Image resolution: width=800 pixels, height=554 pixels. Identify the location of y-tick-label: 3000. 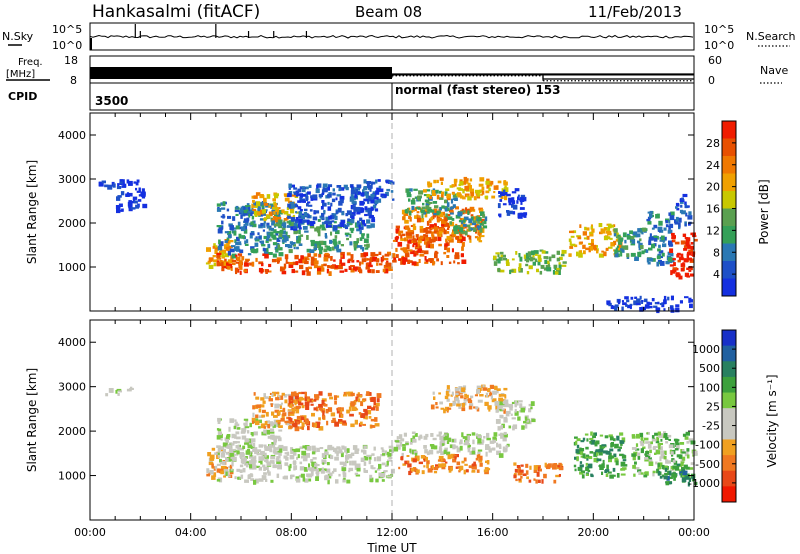
(72, 179).